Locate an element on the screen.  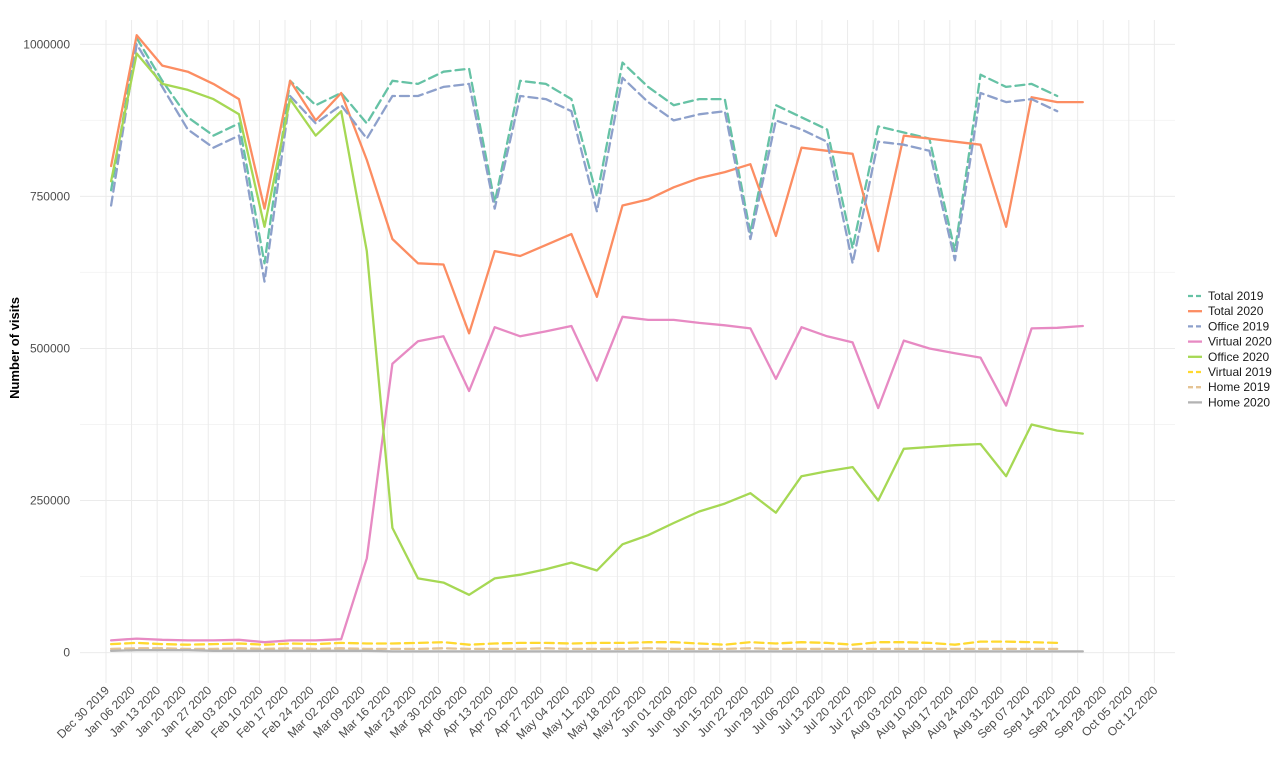
series-line-home-2019 is located at coordinates (584, 649).